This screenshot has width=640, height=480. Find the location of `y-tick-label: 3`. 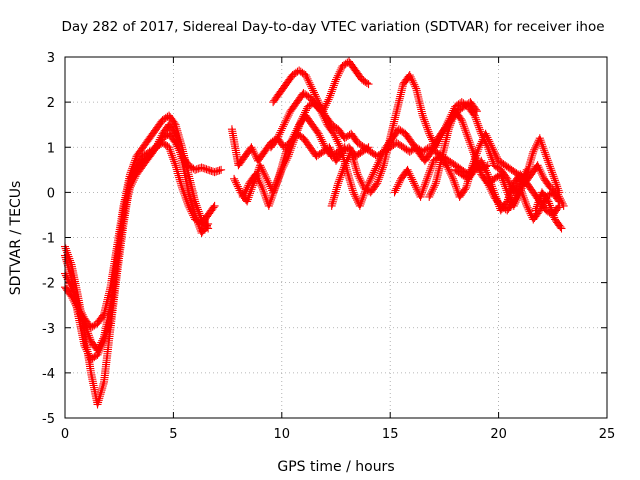

y-tick-label: 3 is located at coordinates (51, 58).